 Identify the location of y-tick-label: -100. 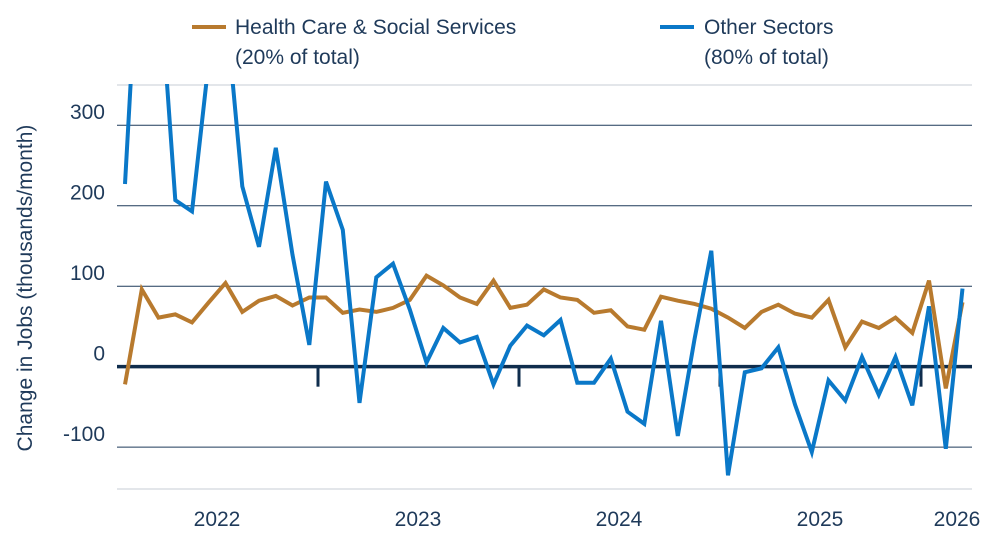
(84, 434).